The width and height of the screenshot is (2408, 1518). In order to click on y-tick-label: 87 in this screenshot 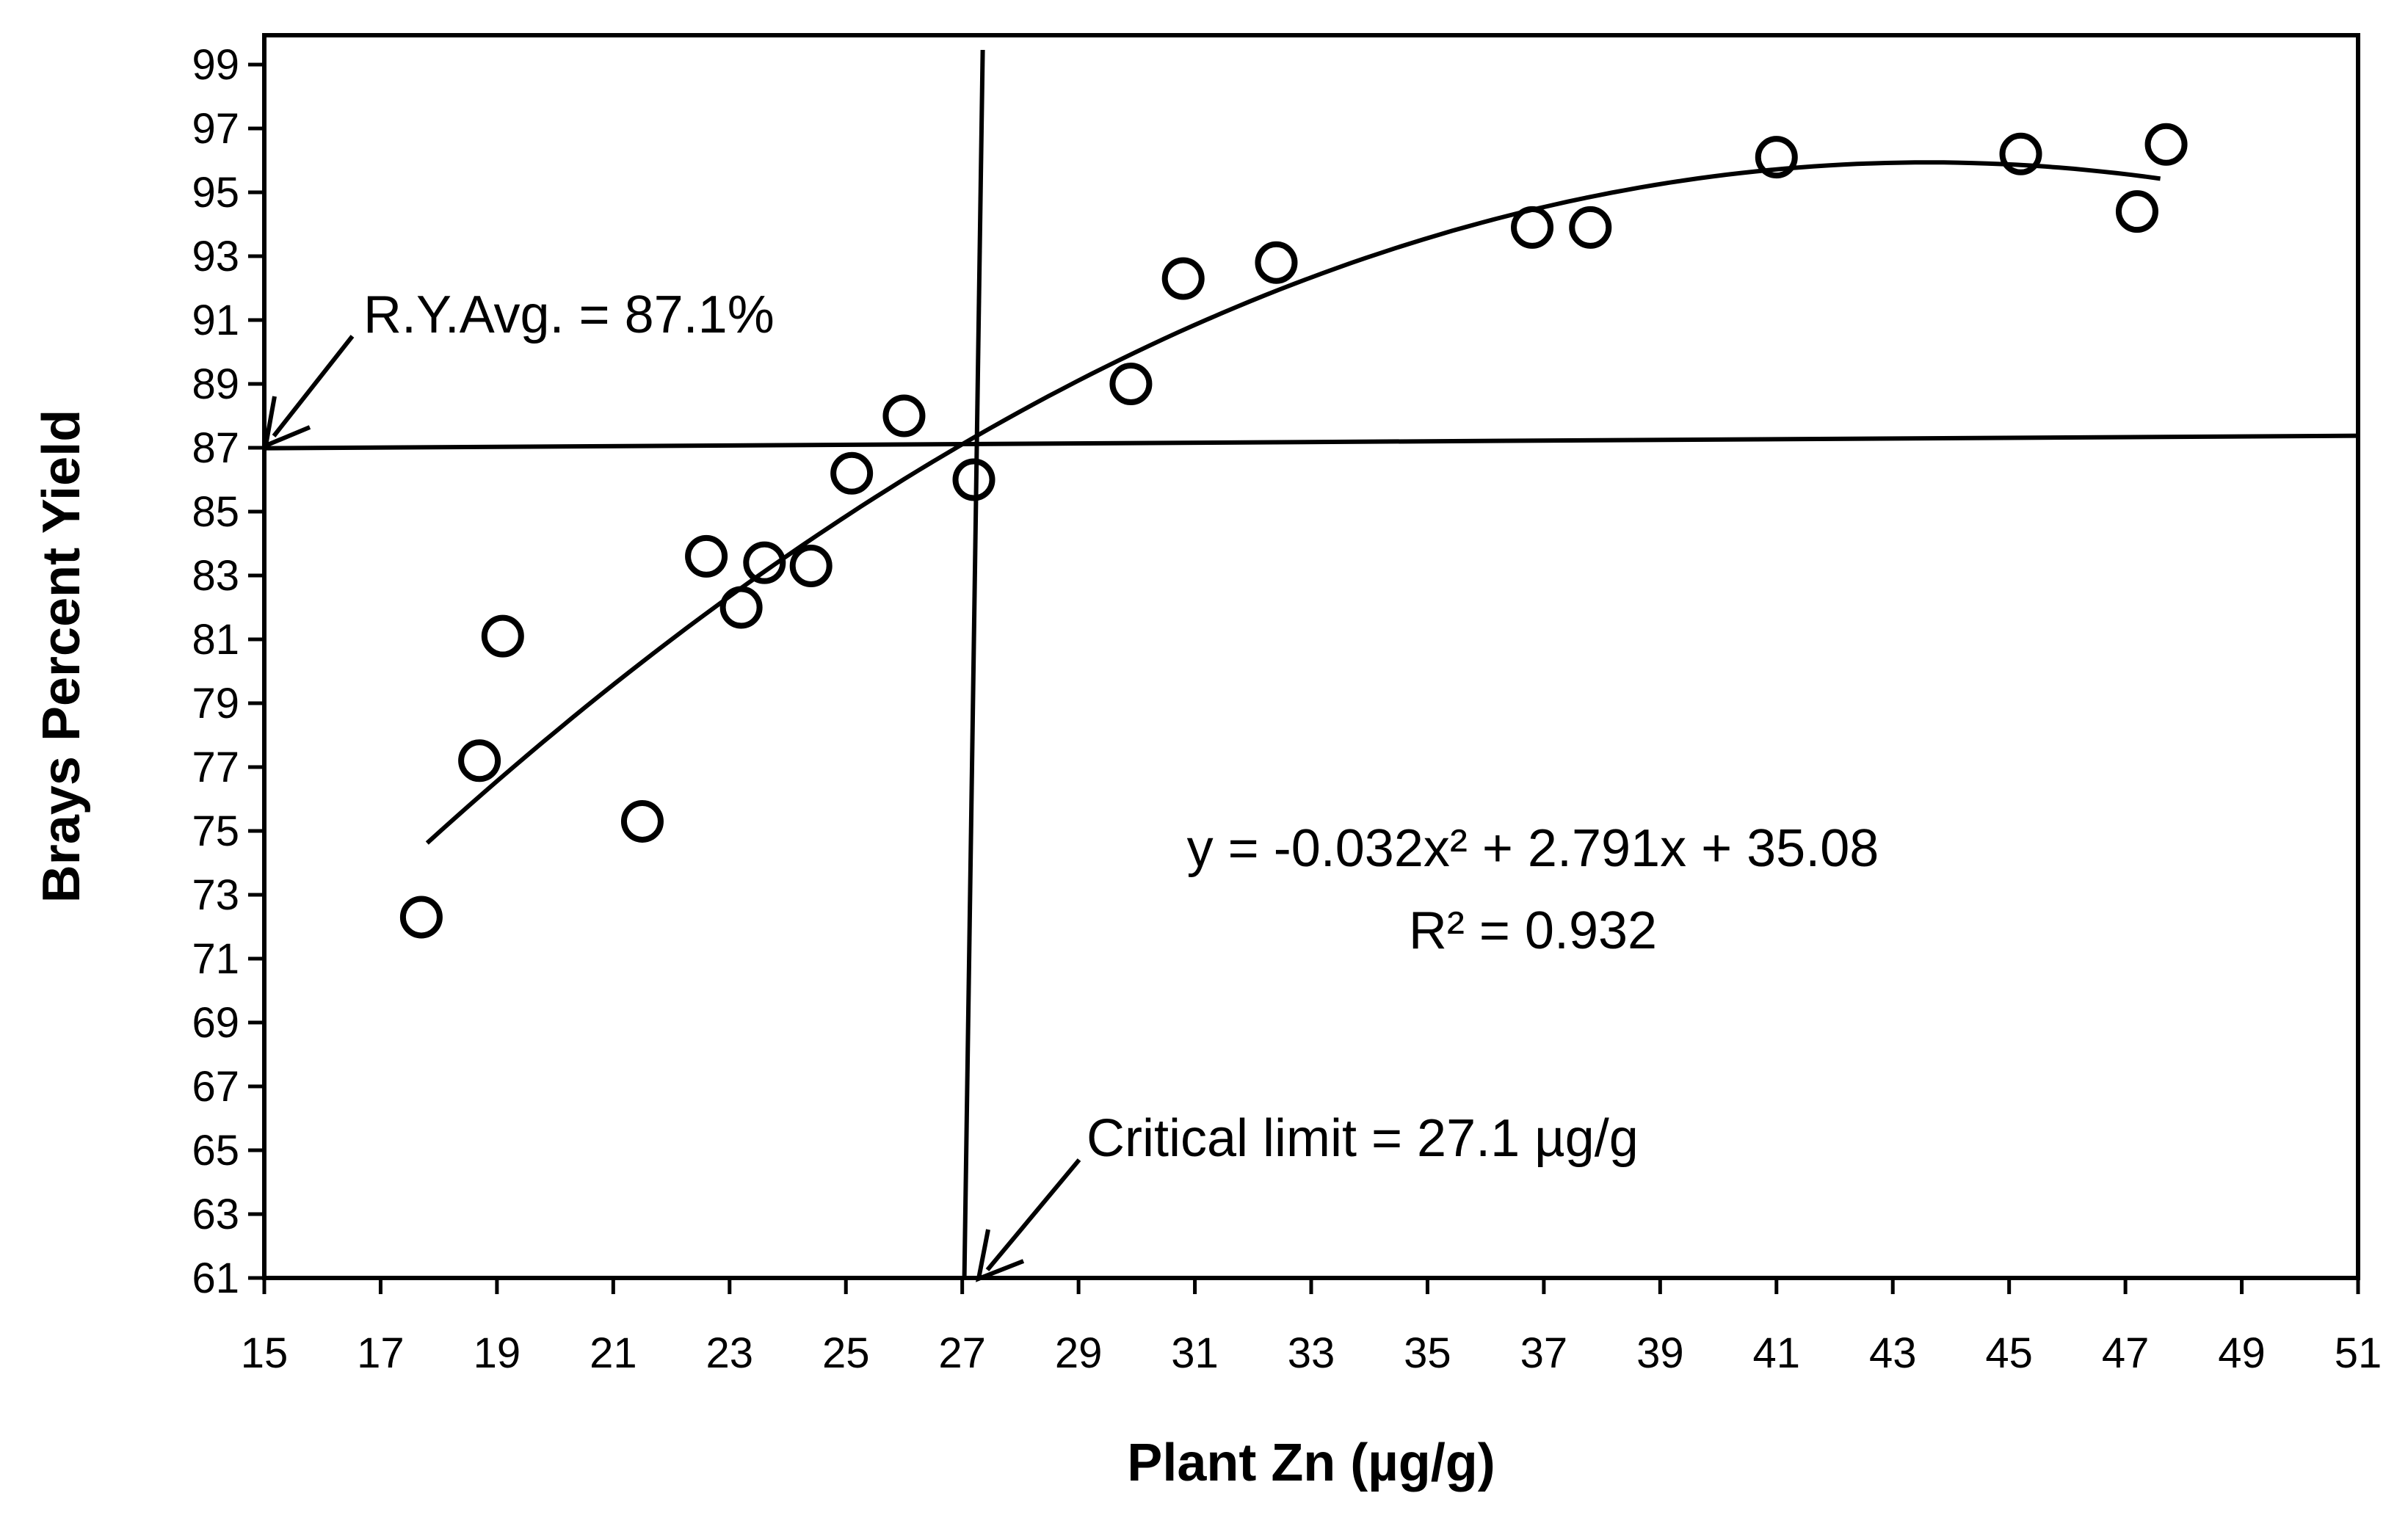, I will do `click(215, 448)`.